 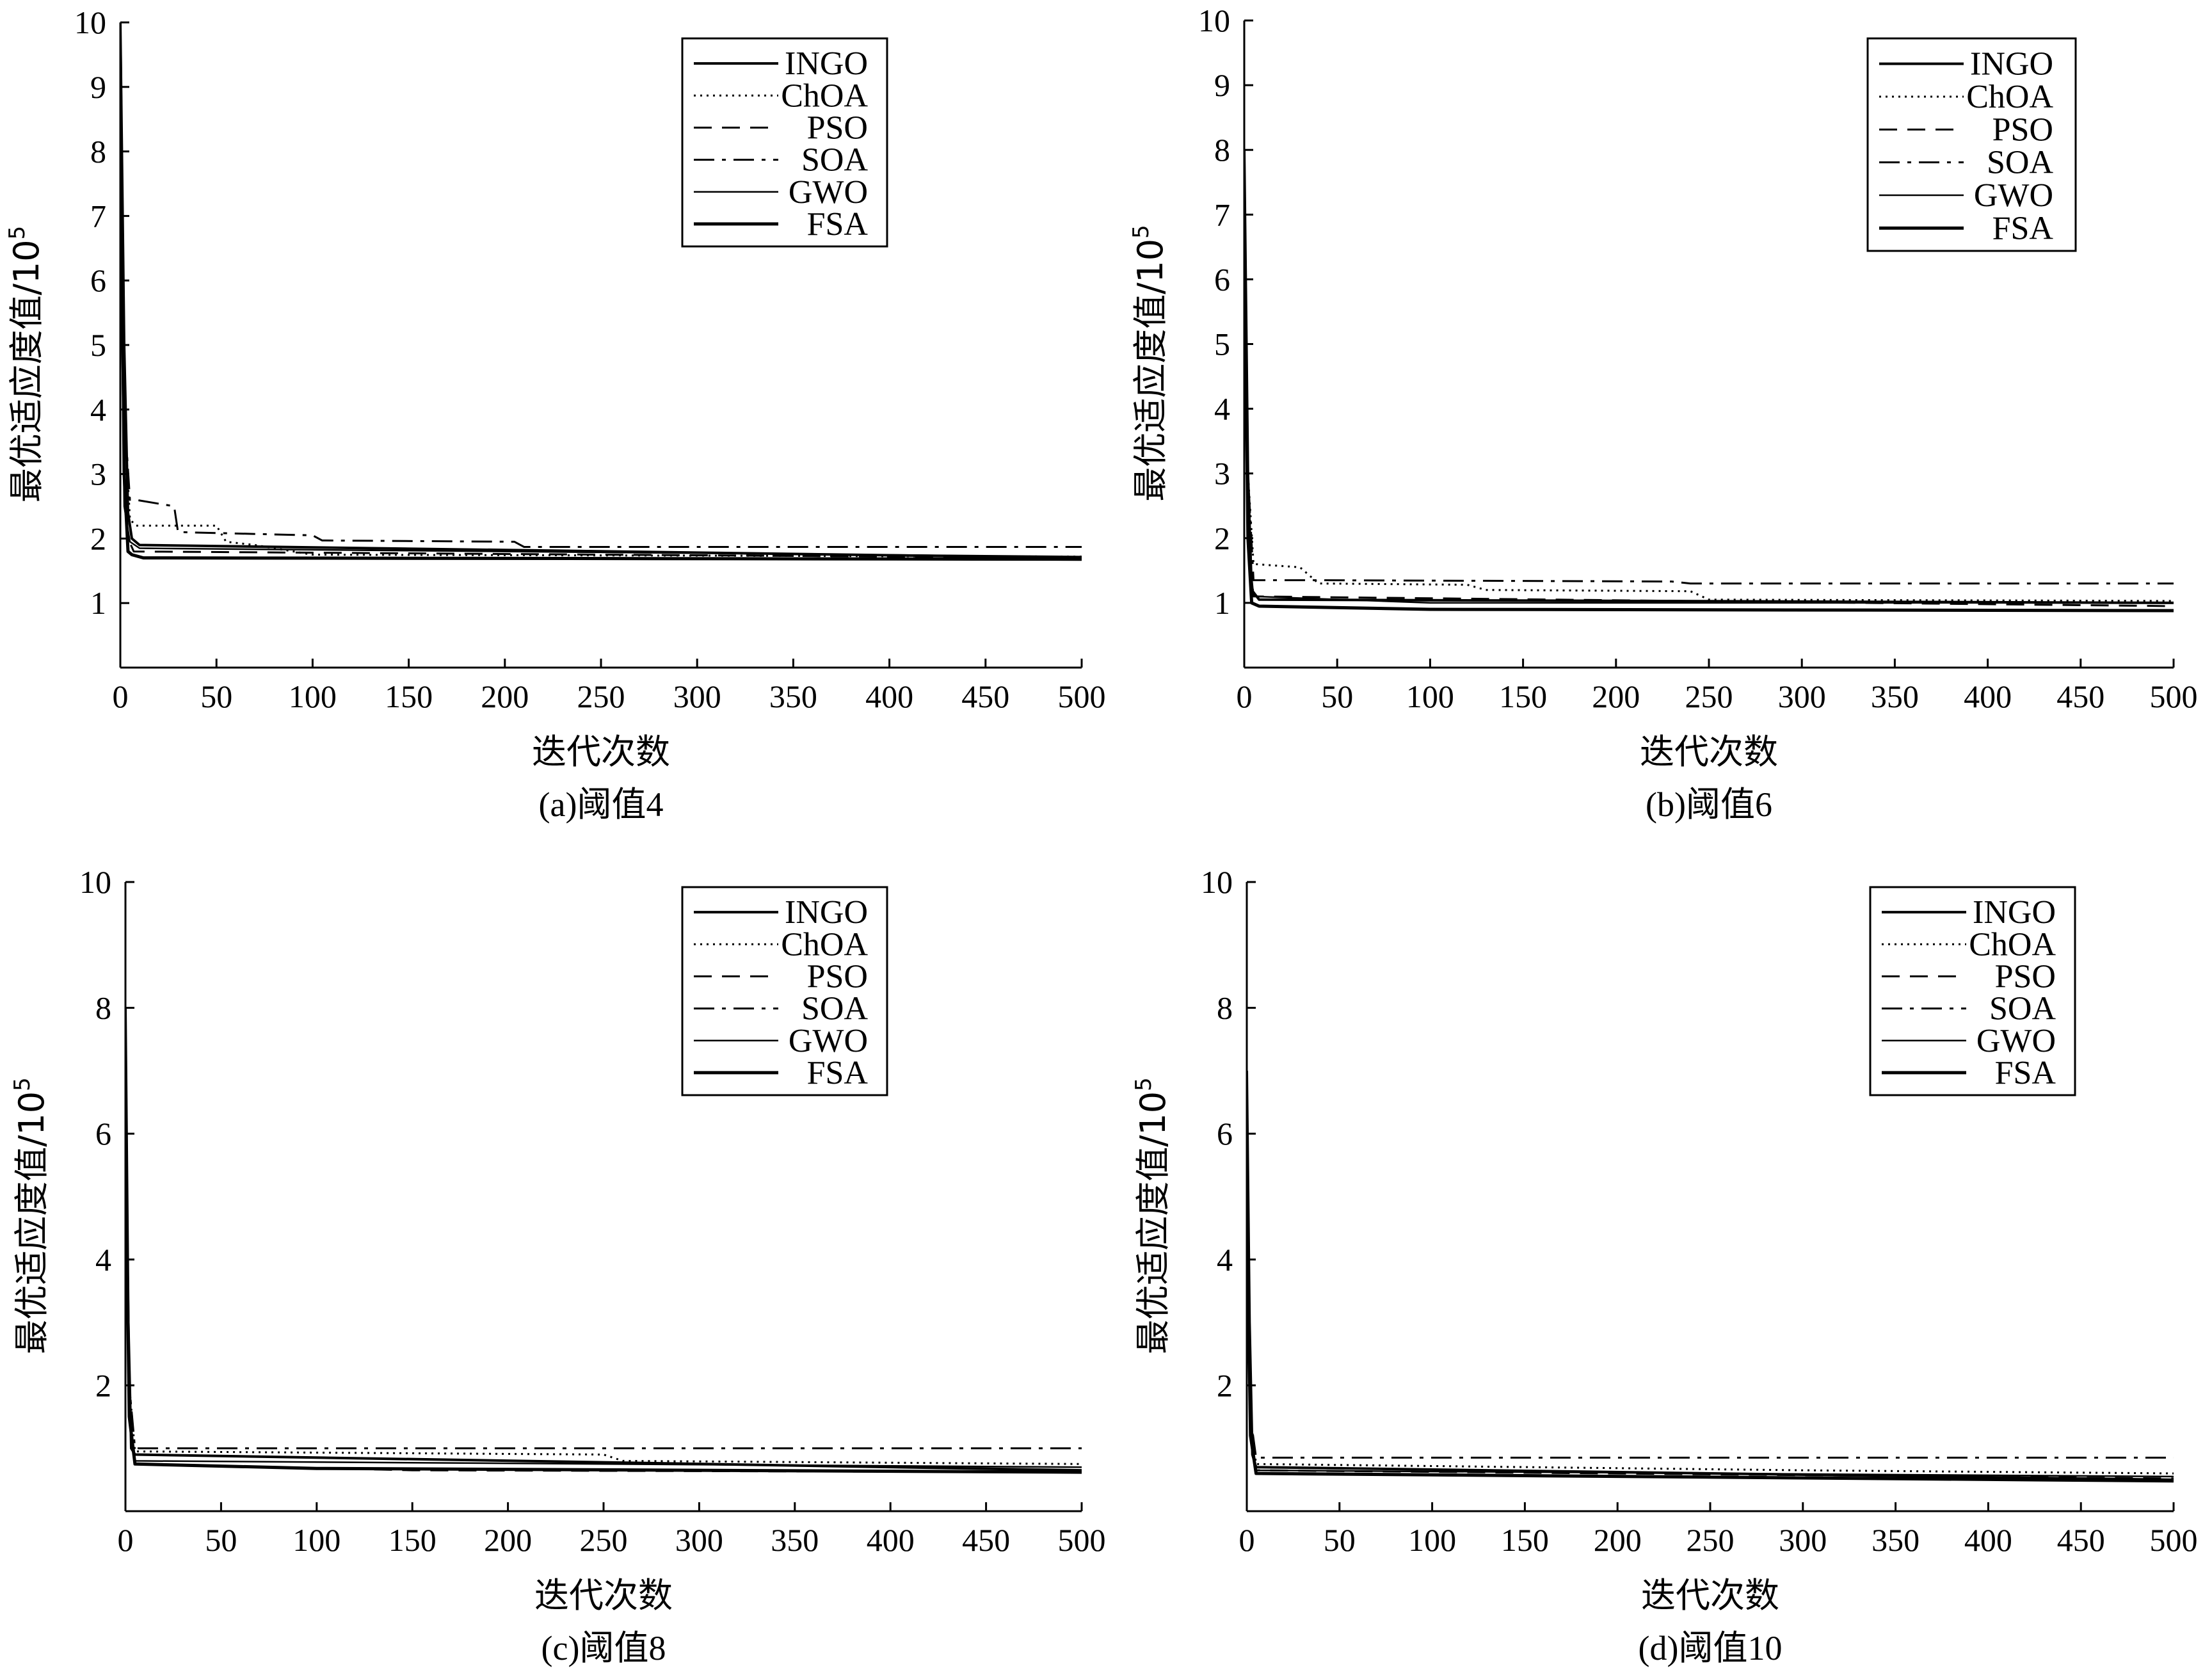 I want to click on y-tick-label: 5, so click(x=98, y=345).